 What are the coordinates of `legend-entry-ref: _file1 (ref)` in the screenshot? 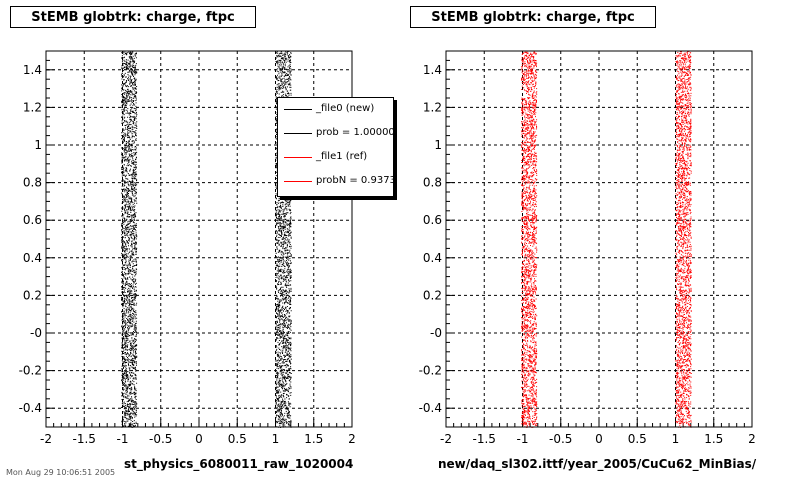 It's located at (335, 157).